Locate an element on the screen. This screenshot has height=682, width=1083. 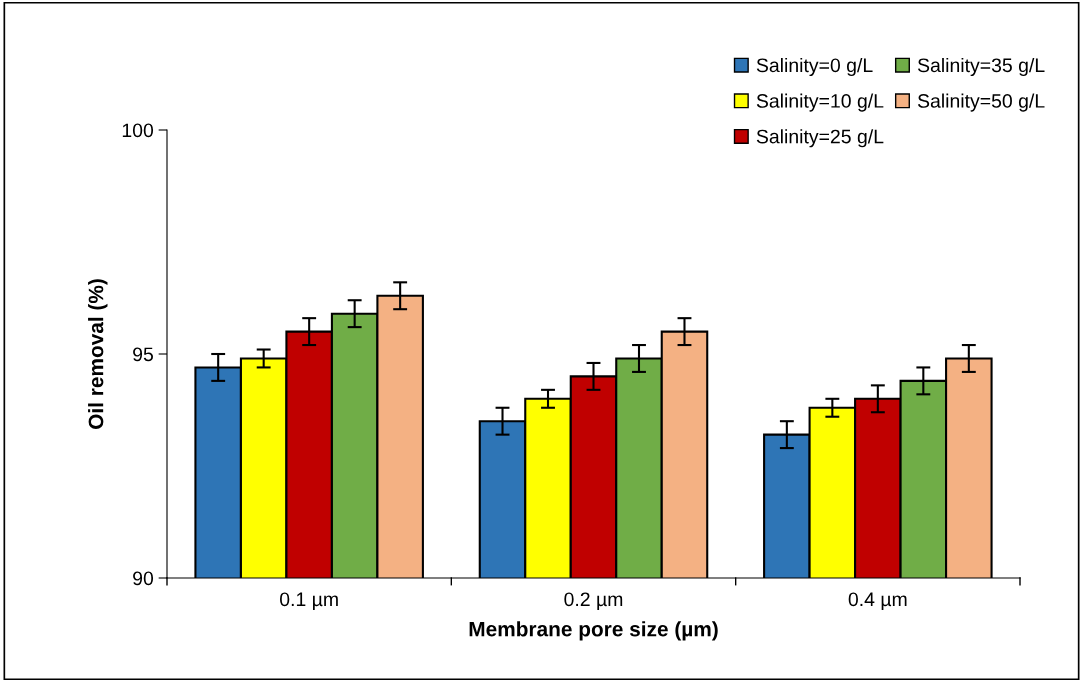
y-tick-label: 95 is located at coordinates (143, 354).